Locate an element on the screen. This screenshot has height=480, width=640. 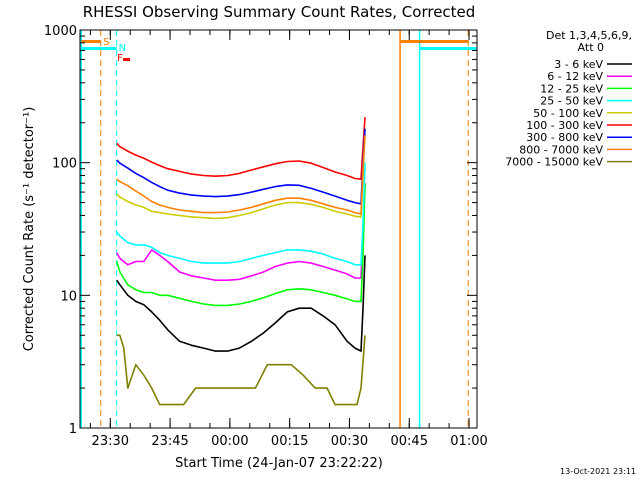
legend-label-2: 12 - 25 keV is located at coordinates (571, 88).